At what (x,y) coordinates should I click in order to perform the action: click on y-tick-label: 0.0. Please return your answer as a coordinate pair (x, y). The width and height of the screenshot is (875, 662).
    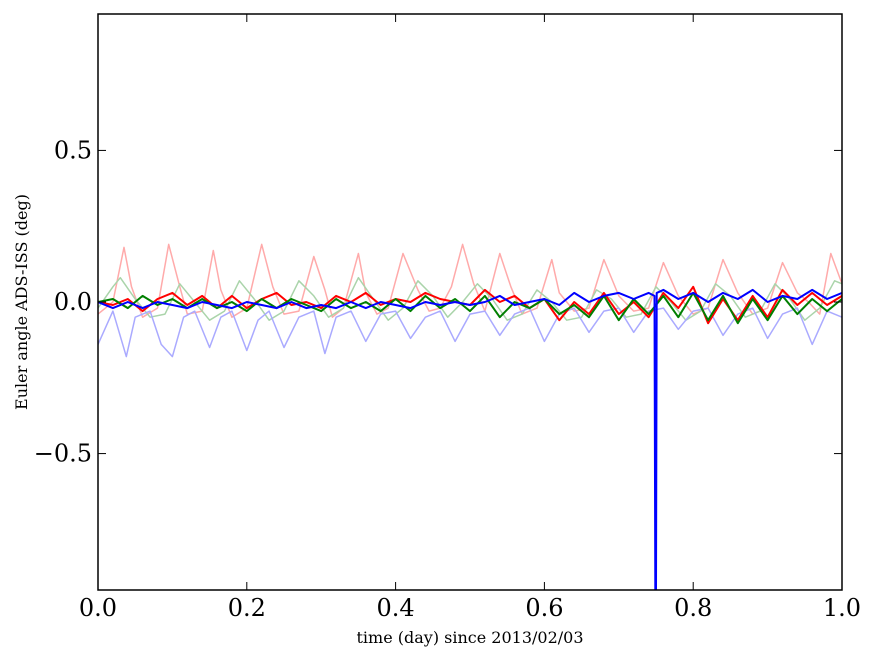
    Looking at the image, I should click on (73, 302).